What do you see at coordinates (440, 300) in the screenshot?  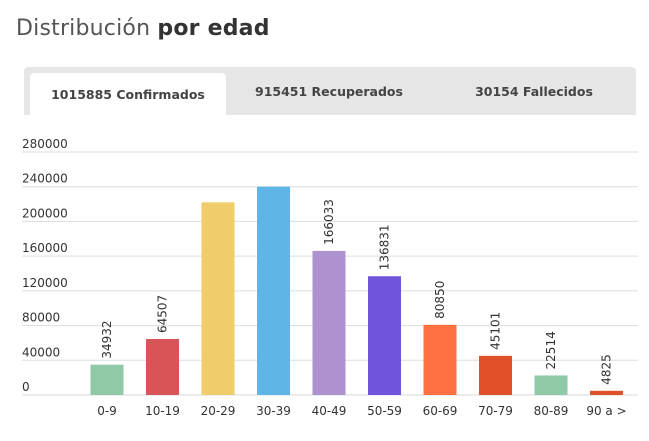 I see `bar-value-label: 80850` at bounding box center [440, 300].